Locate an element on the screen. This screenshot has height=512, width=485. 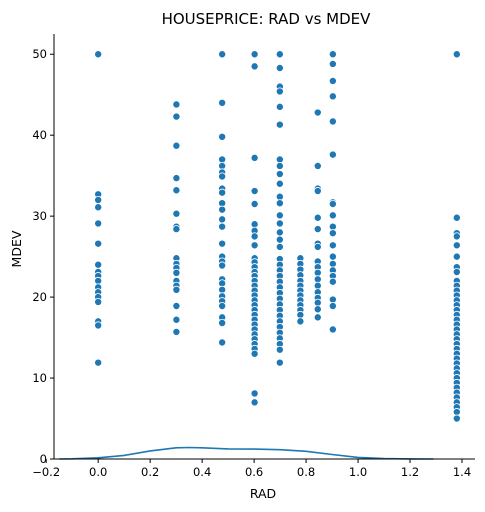
x-axis-ticks: −0.2 0.0 0.2 0.4 0.6 0.8 1.0 1.2 1.4 is located at coordinates (251, 469).